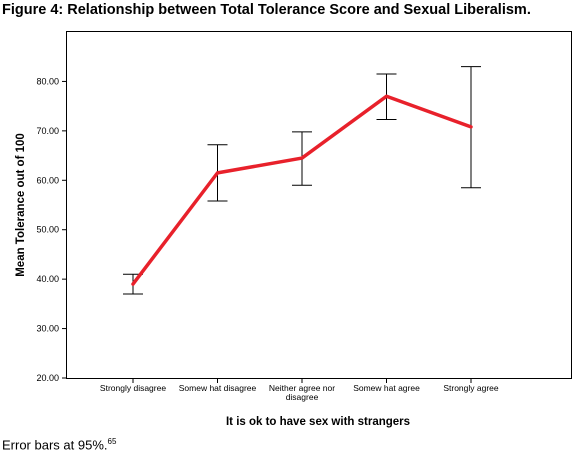 This screenshot has height=463, width=580. What do you see at coordinates (218, 388) in the screenshot?
I see `x-tick-label: Somew hat disagree` at bounding box center [218, 388].